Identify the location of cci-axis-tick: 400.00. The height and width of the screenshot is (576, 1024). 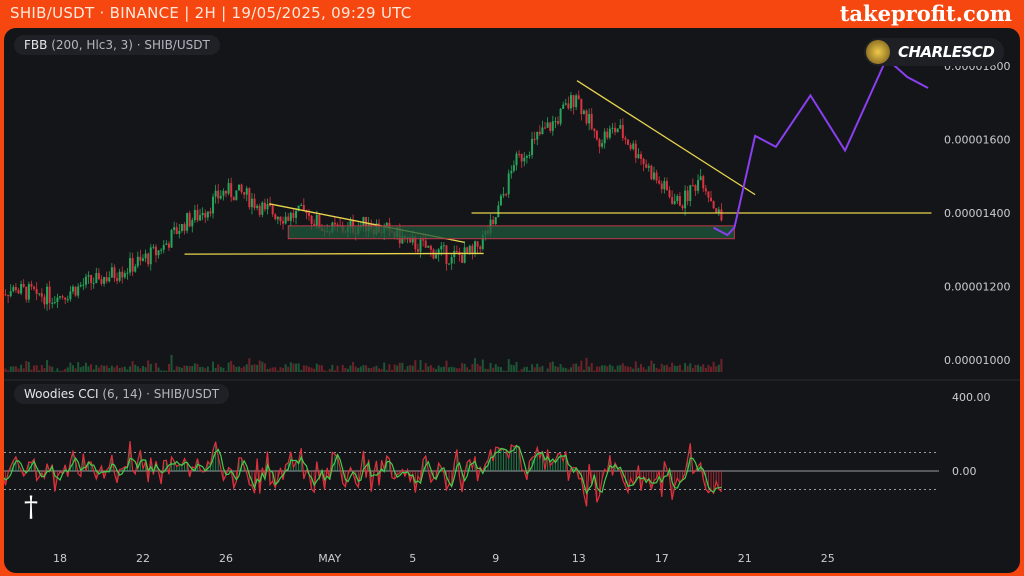
(971, 397).